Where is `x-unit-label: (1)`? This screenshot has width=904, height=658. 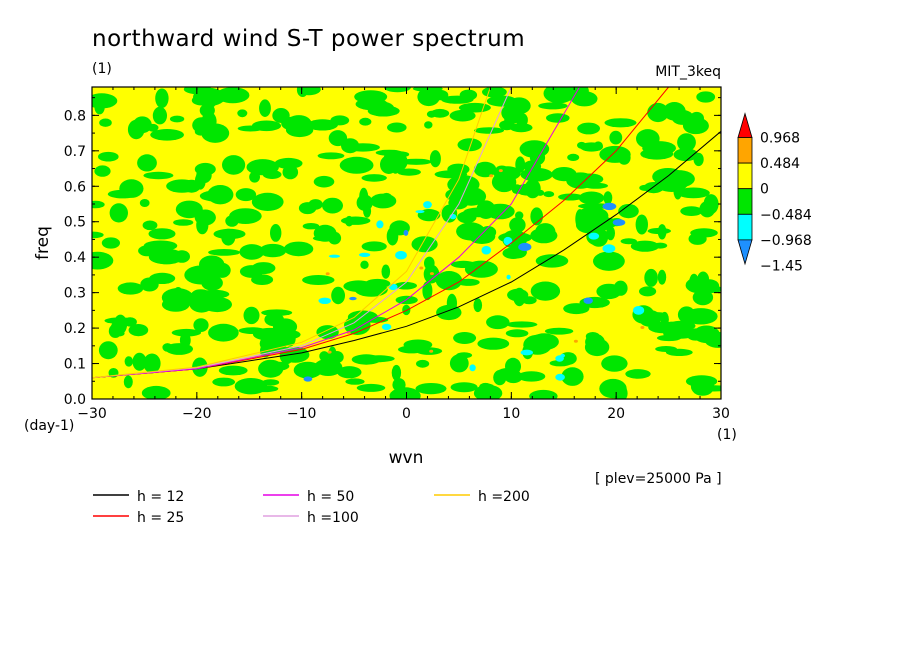
x-unit-label: (1) is located at coordinates (727, 435).